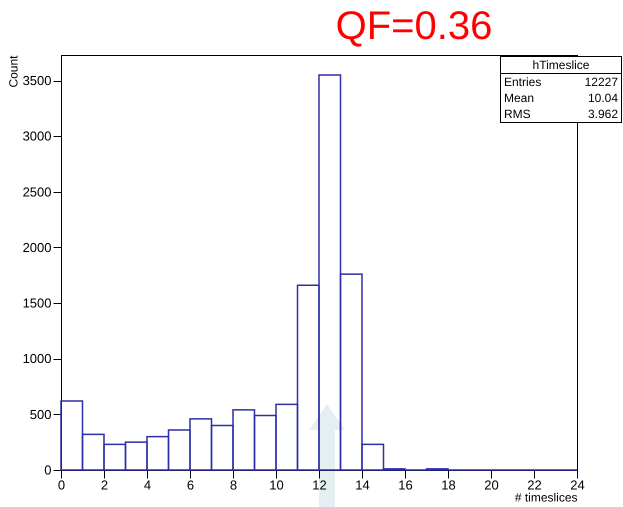  I want to click on text: 12227, so click(601, 82).